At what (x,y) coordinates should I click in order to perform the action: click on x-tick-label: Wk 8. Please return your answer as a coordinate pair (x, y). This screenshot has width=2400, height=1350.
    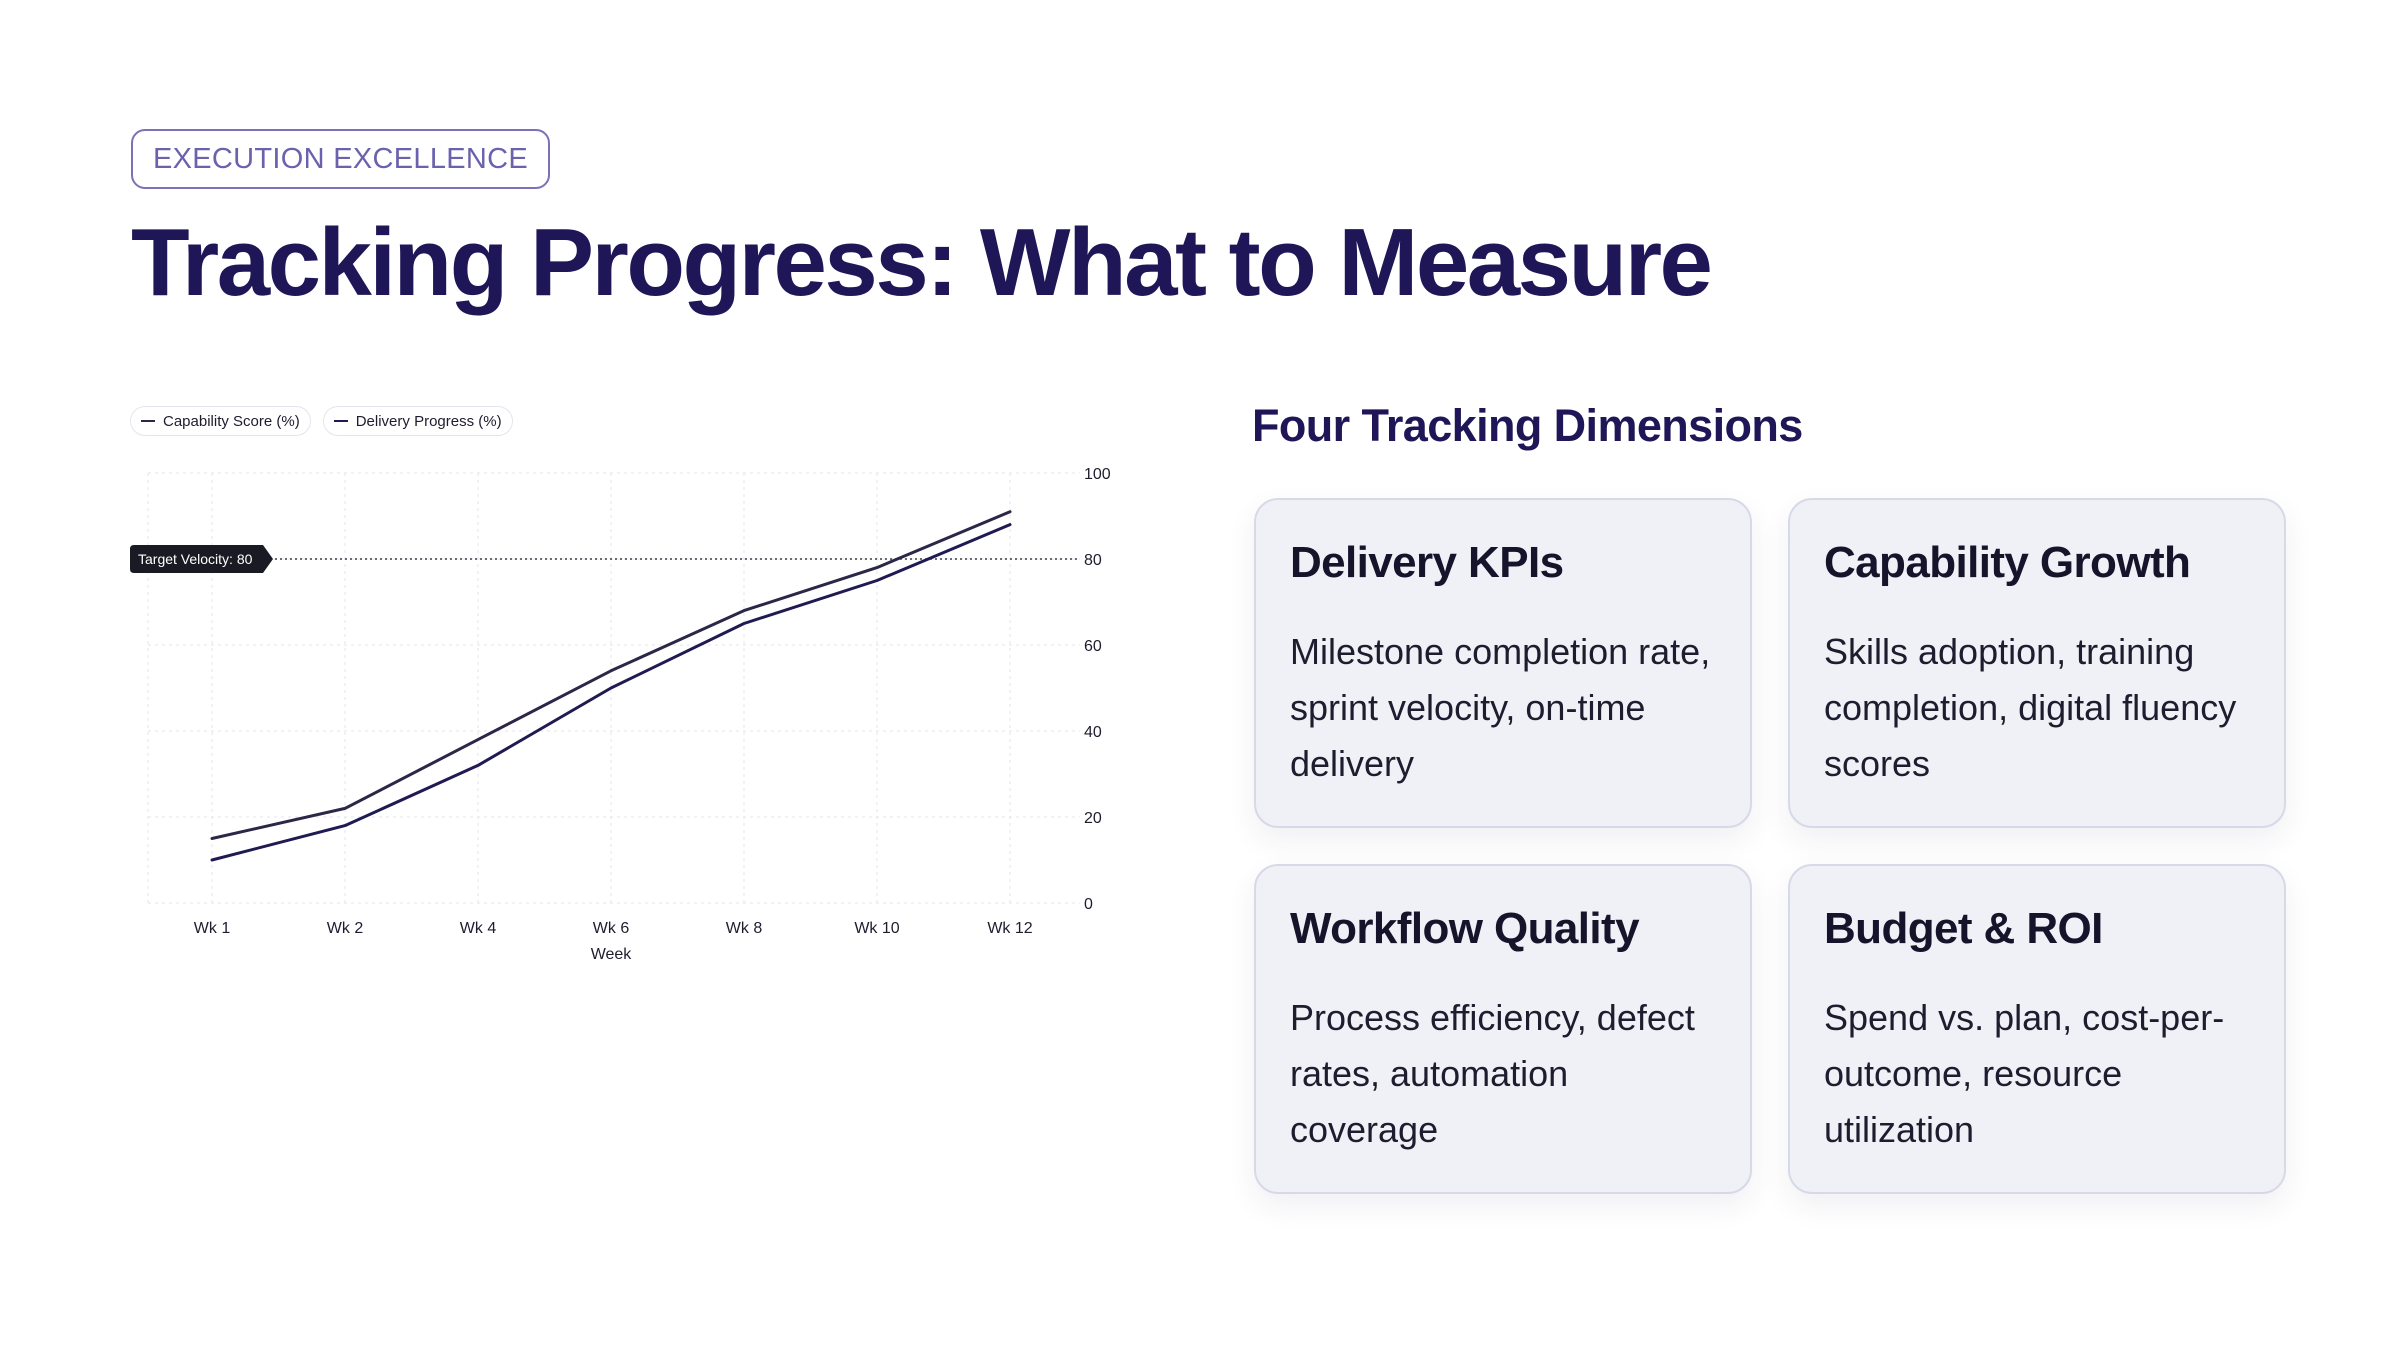
    Looking at the image, I should click on (744, 928).